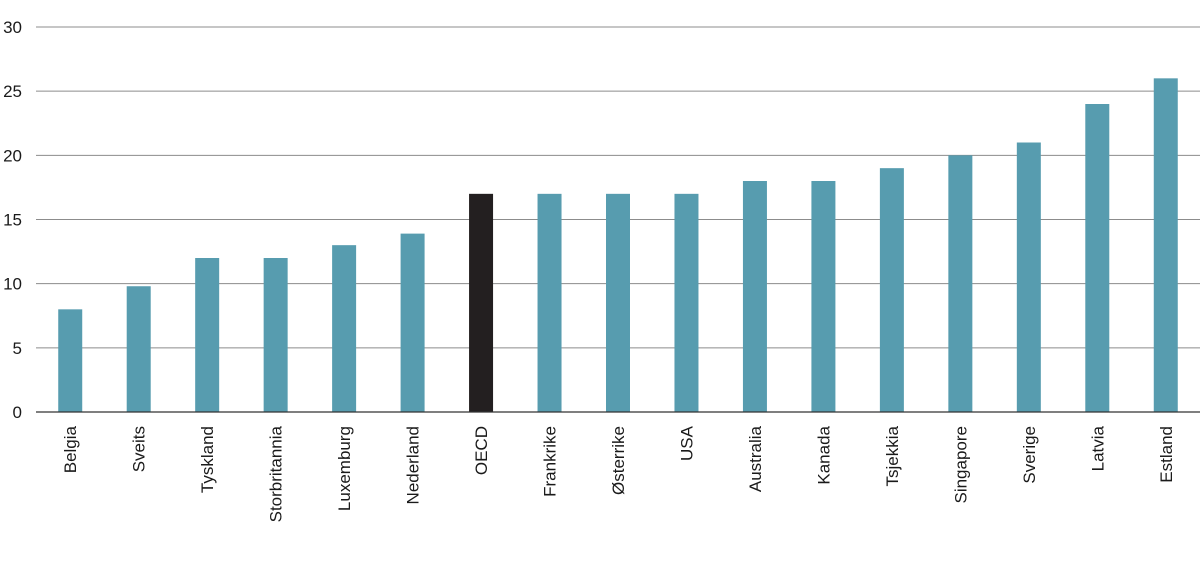 This screenshot has width=1200, height=563. I want to click on x-tick-label: Singapore, so click(960, 465).